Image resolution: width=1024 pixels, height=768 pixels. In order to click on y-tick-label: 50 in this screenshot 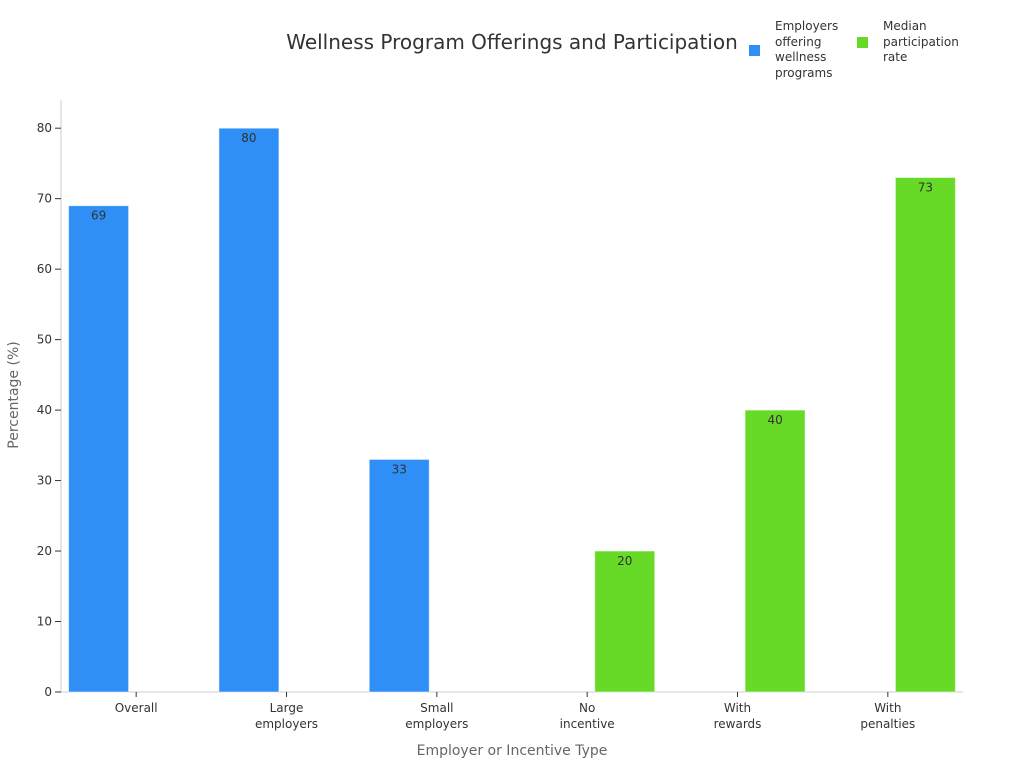, I will do `click(44, 340)`.